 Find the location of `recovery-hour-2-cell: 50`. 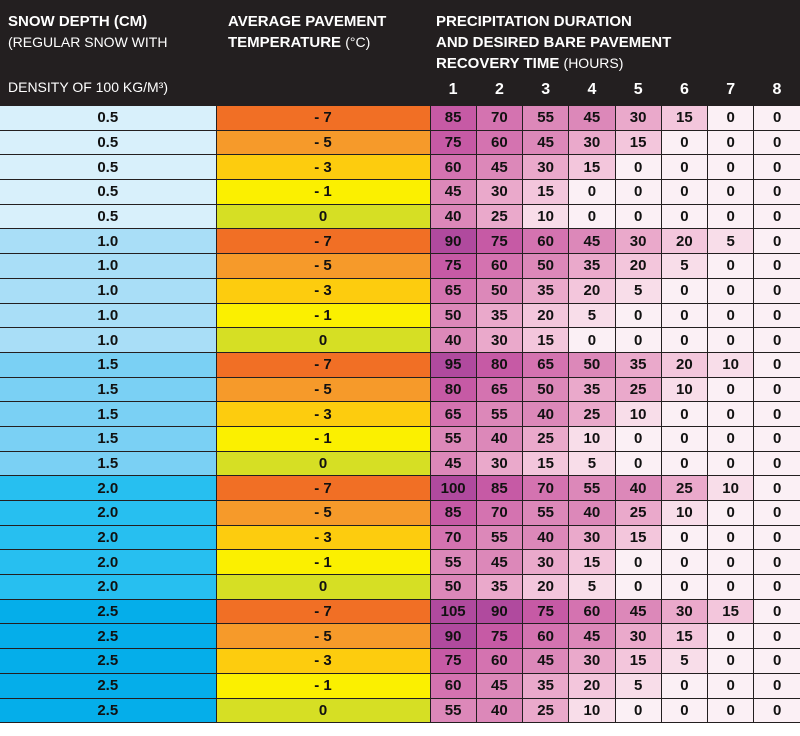

recovery-hour-2-cell: 50 is located at coordinates (499, 291).